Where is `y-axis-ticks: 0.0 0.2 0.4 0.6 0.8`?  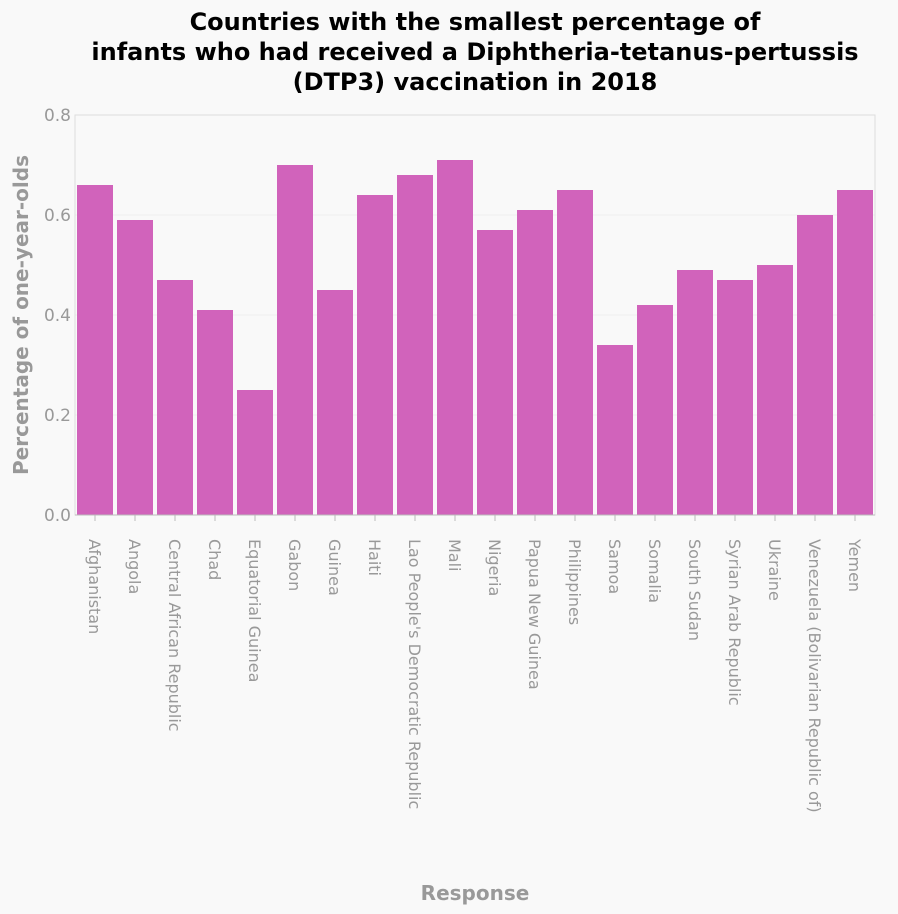 y-axis-ticks: 0.0 0.2 0.4 0.6 0.8 is located at coordinates (57, 316).